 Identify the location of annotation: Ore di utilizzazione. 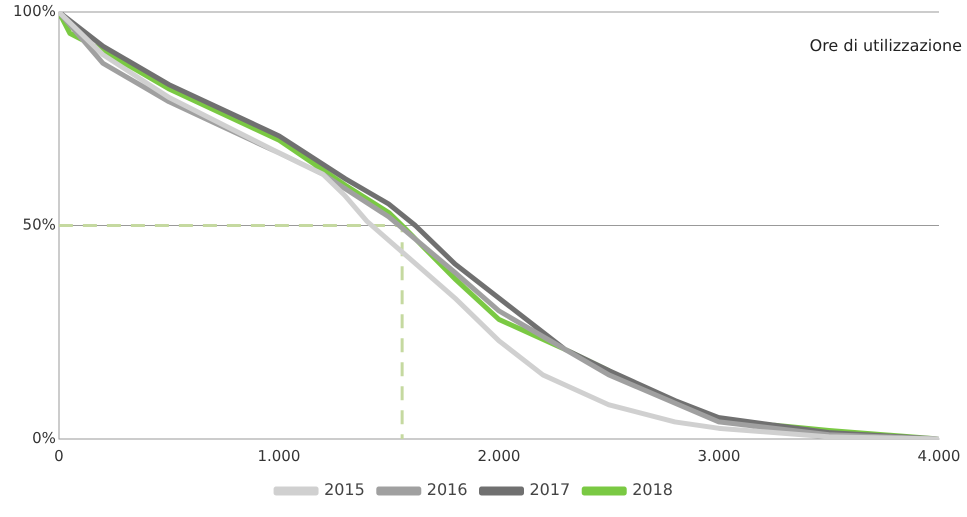
(886, 46).